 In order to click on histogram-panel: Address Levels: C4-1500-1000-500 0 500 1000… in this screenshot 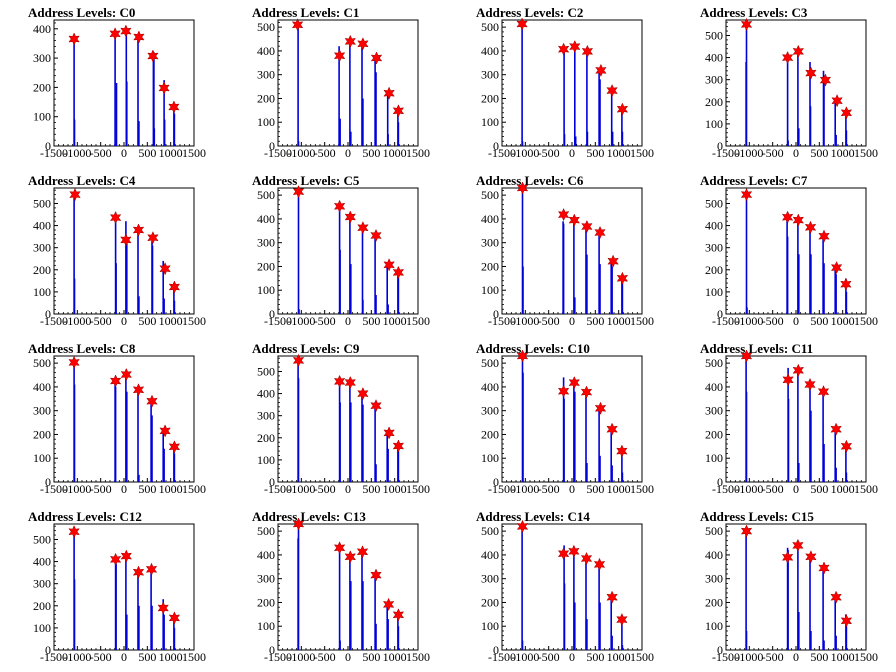, I will do `click(117, 250)`.